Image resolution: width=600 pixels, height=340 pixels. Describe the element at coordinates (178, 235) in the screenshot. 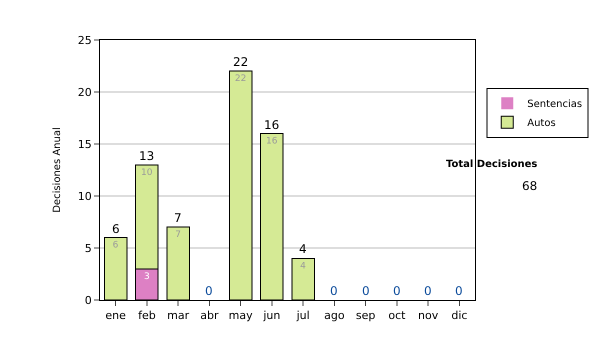

I see `data-label: 7` at that location.